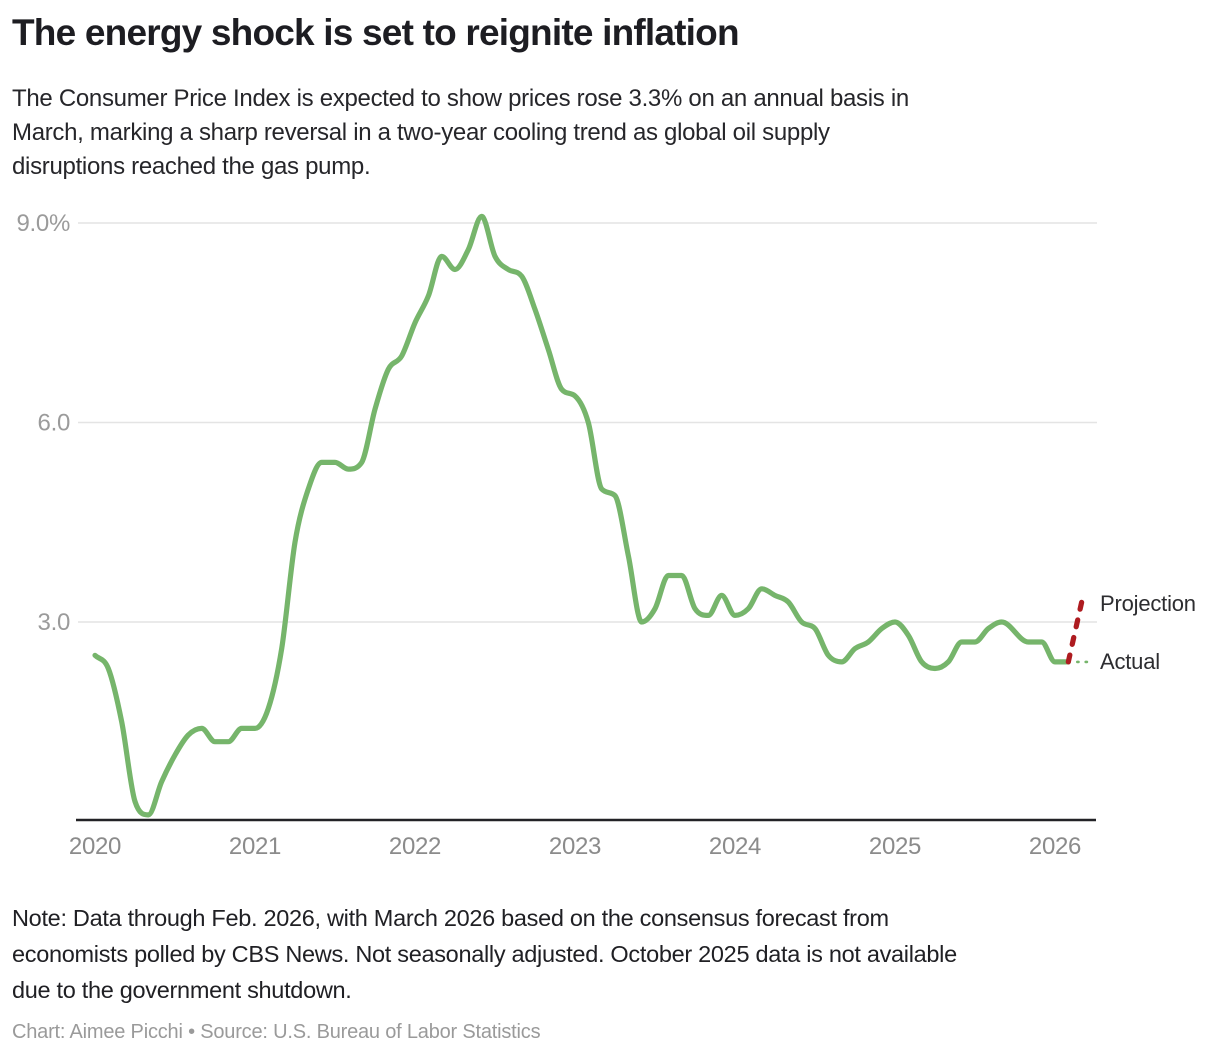  I want to click on actual-label: Actual, so click(1130, 661).